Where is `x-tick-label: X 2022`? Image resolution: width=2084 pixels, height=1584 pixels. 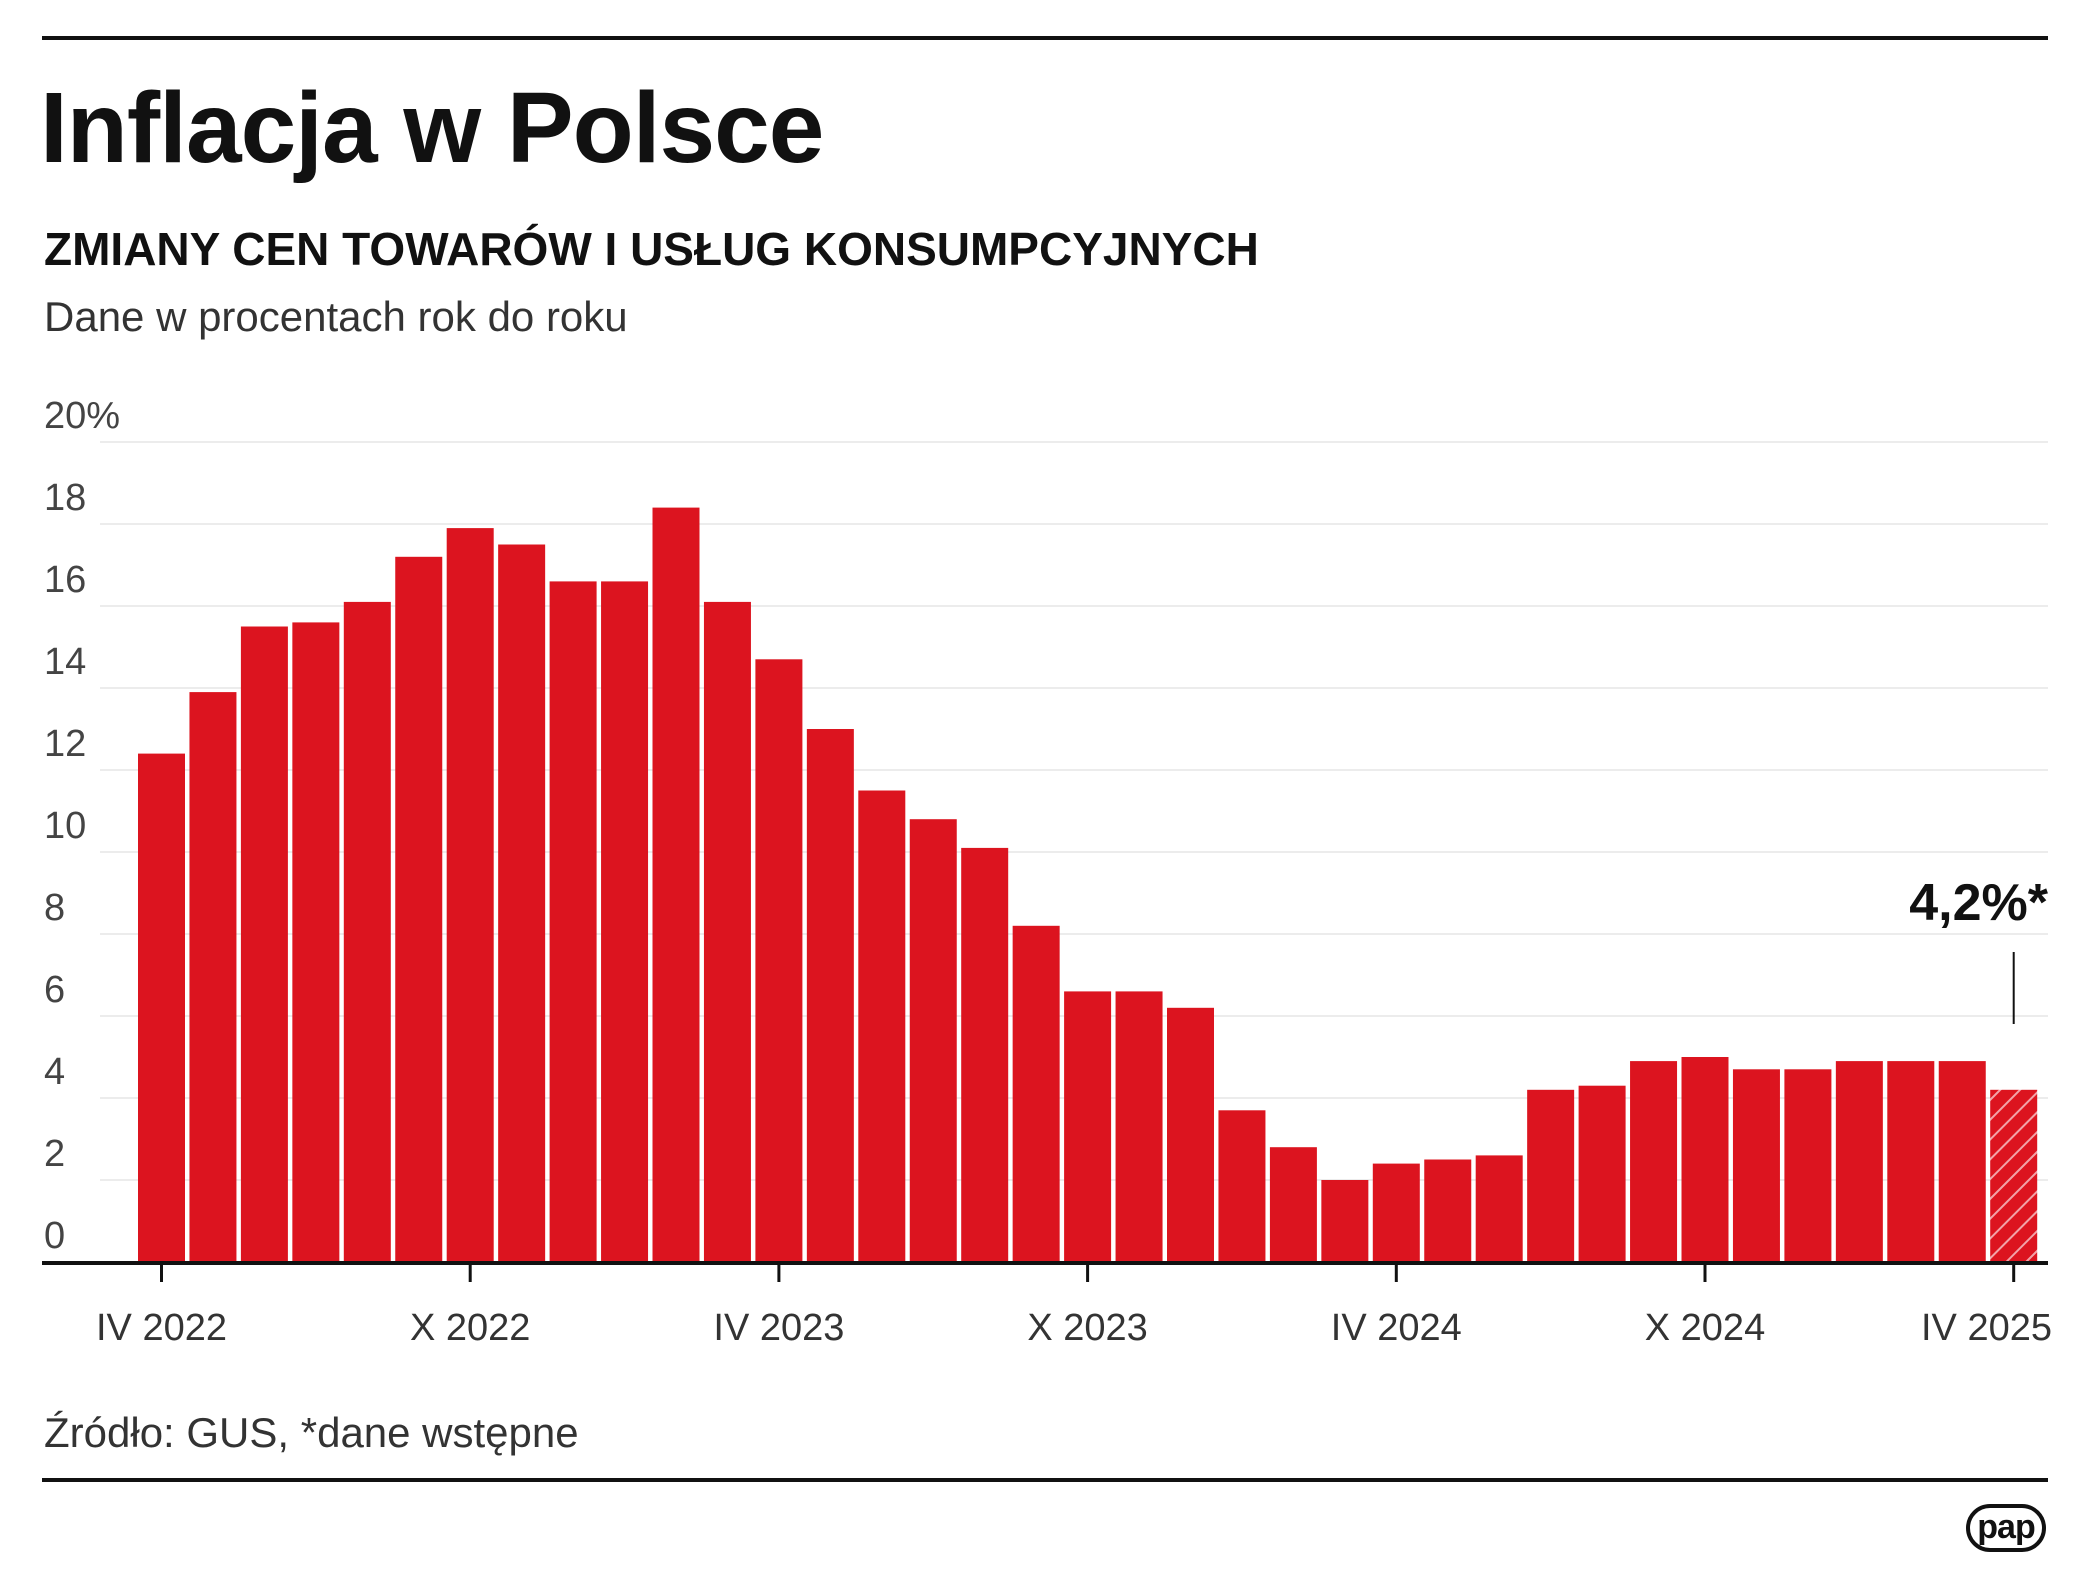 x-tick-label: X 2022 is located at coordinates (470, 1328).